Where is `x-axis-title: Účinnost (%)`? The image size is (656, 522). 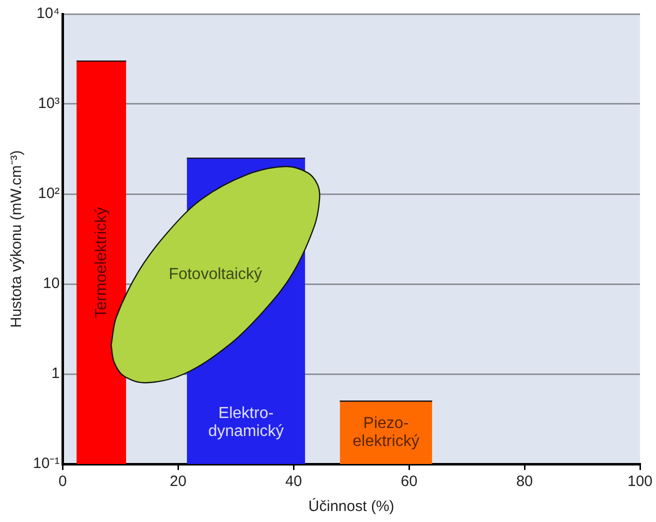 x-axis-title: Účinnost (%) is located at coordinates (351, 506).